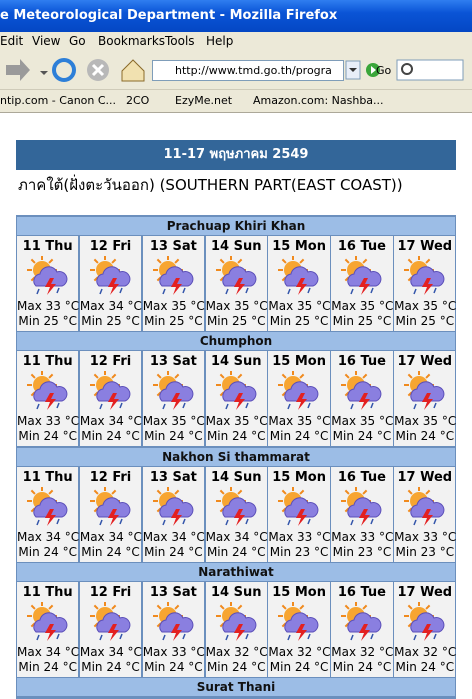 The height and width of the screenshot is (699, 472). I want to click on forecast-cell: 17 Wed Max 33 °C Min 23 °C, so click(425, 514).